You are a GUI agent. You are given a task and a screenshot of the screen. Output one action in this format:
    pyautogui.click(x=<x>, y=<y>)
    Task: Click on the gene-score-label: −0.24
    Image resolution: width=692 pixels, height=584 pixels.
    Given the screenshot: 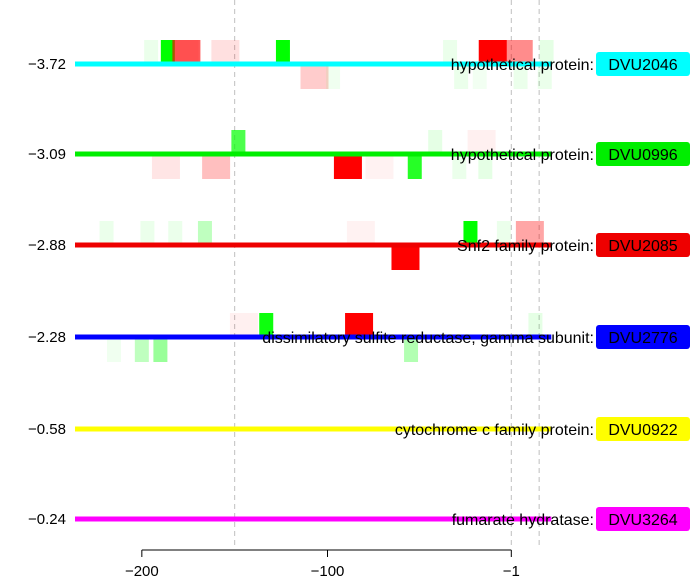 What is the action you would take?
    pyautogui.click(x=47, y=519)
    